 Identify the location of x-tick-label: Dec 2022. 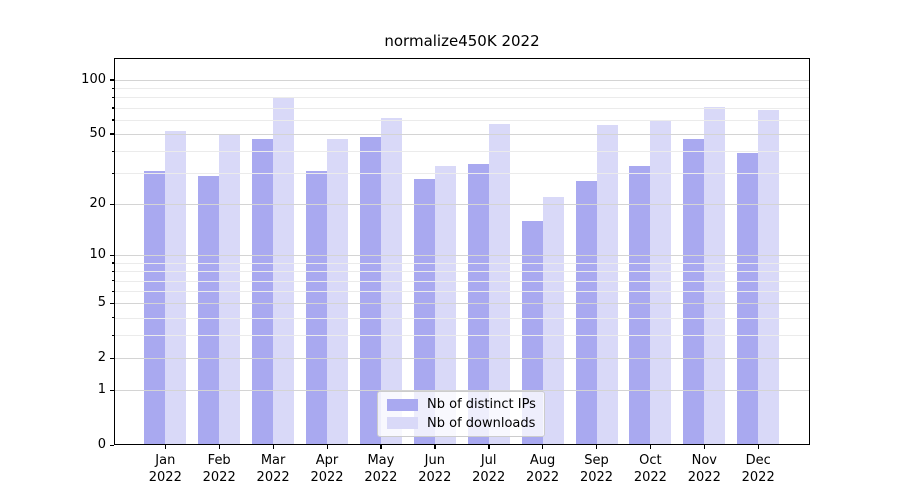
(758, 469).